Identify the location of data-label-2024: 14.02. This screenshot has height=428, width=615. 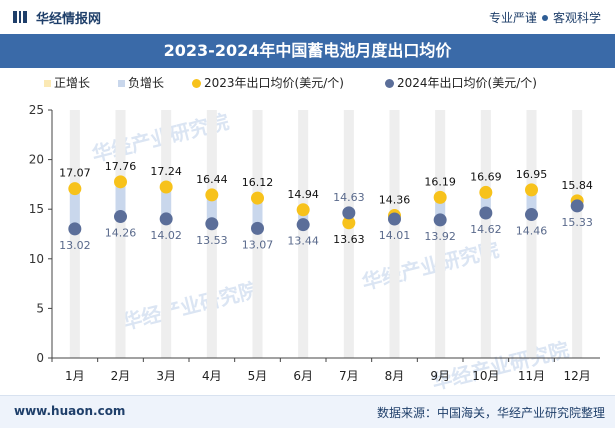
(166, 235).